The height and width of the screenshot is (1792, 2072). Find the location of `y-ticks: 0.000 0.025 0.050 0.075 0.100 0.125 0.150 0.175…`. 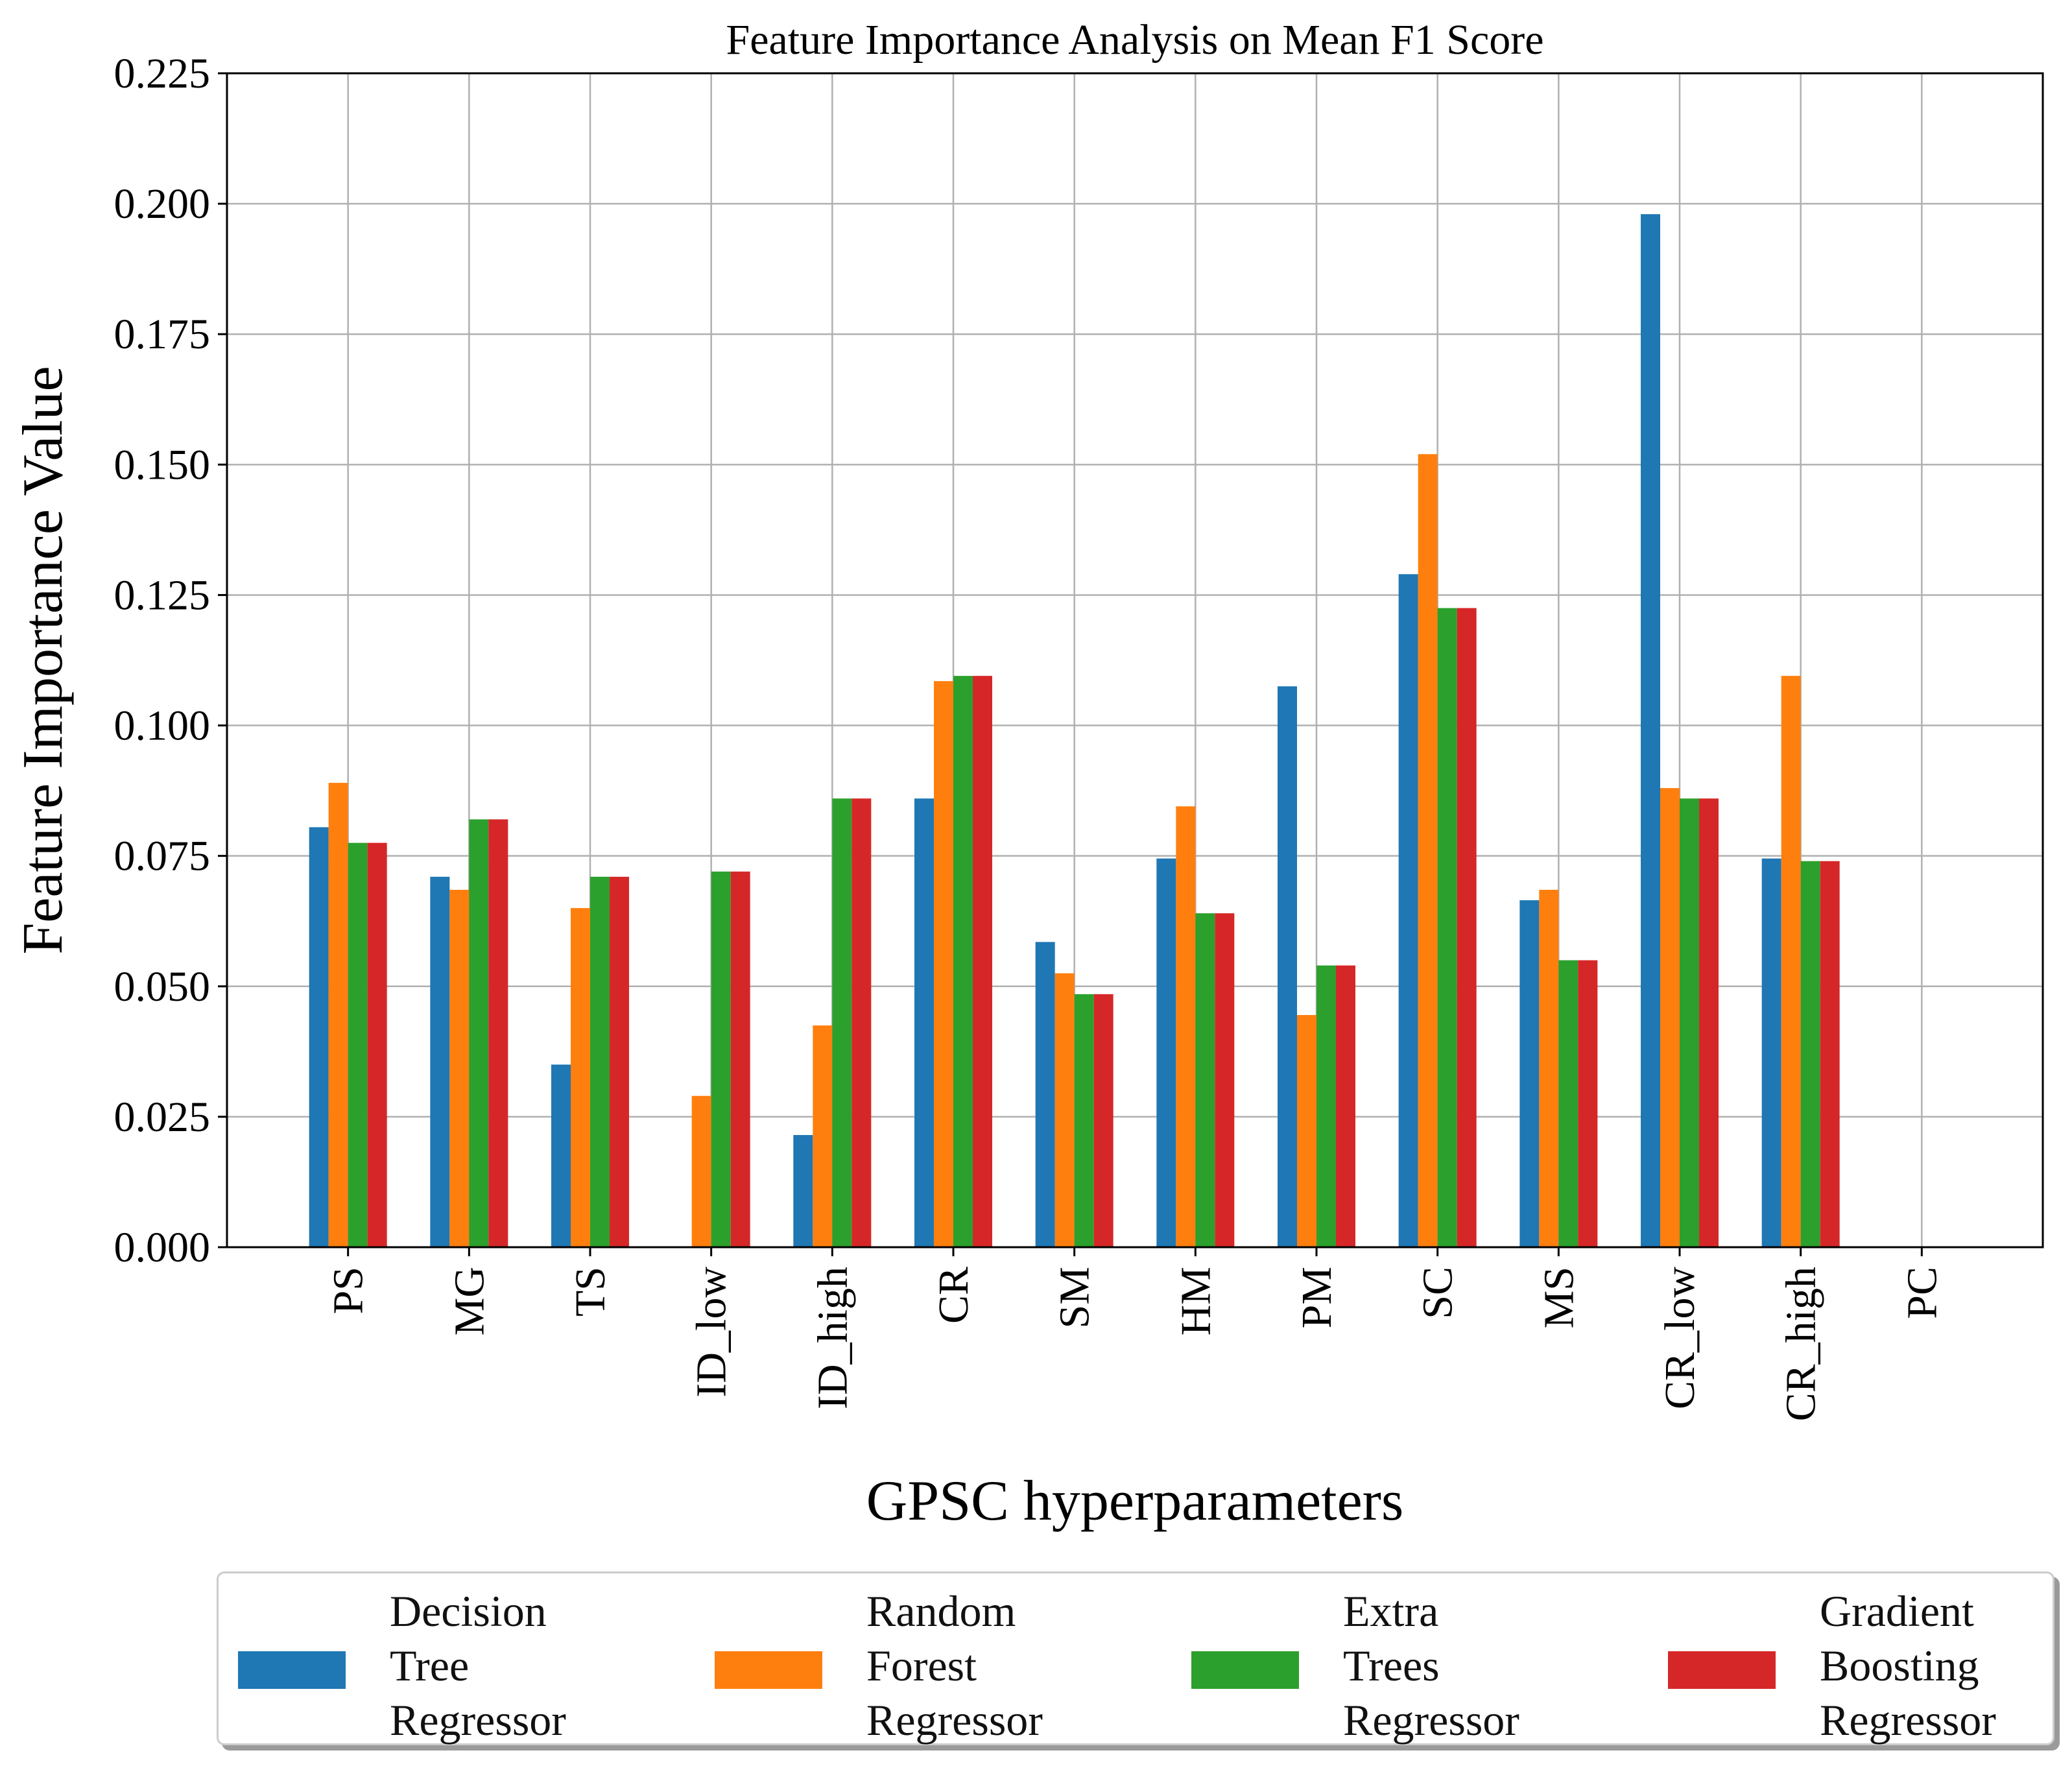

y-ticks: 0.000 0.025 0.050 0.075 0.100 0.125 0.150 0.175… is located at coordinates (170, 660).